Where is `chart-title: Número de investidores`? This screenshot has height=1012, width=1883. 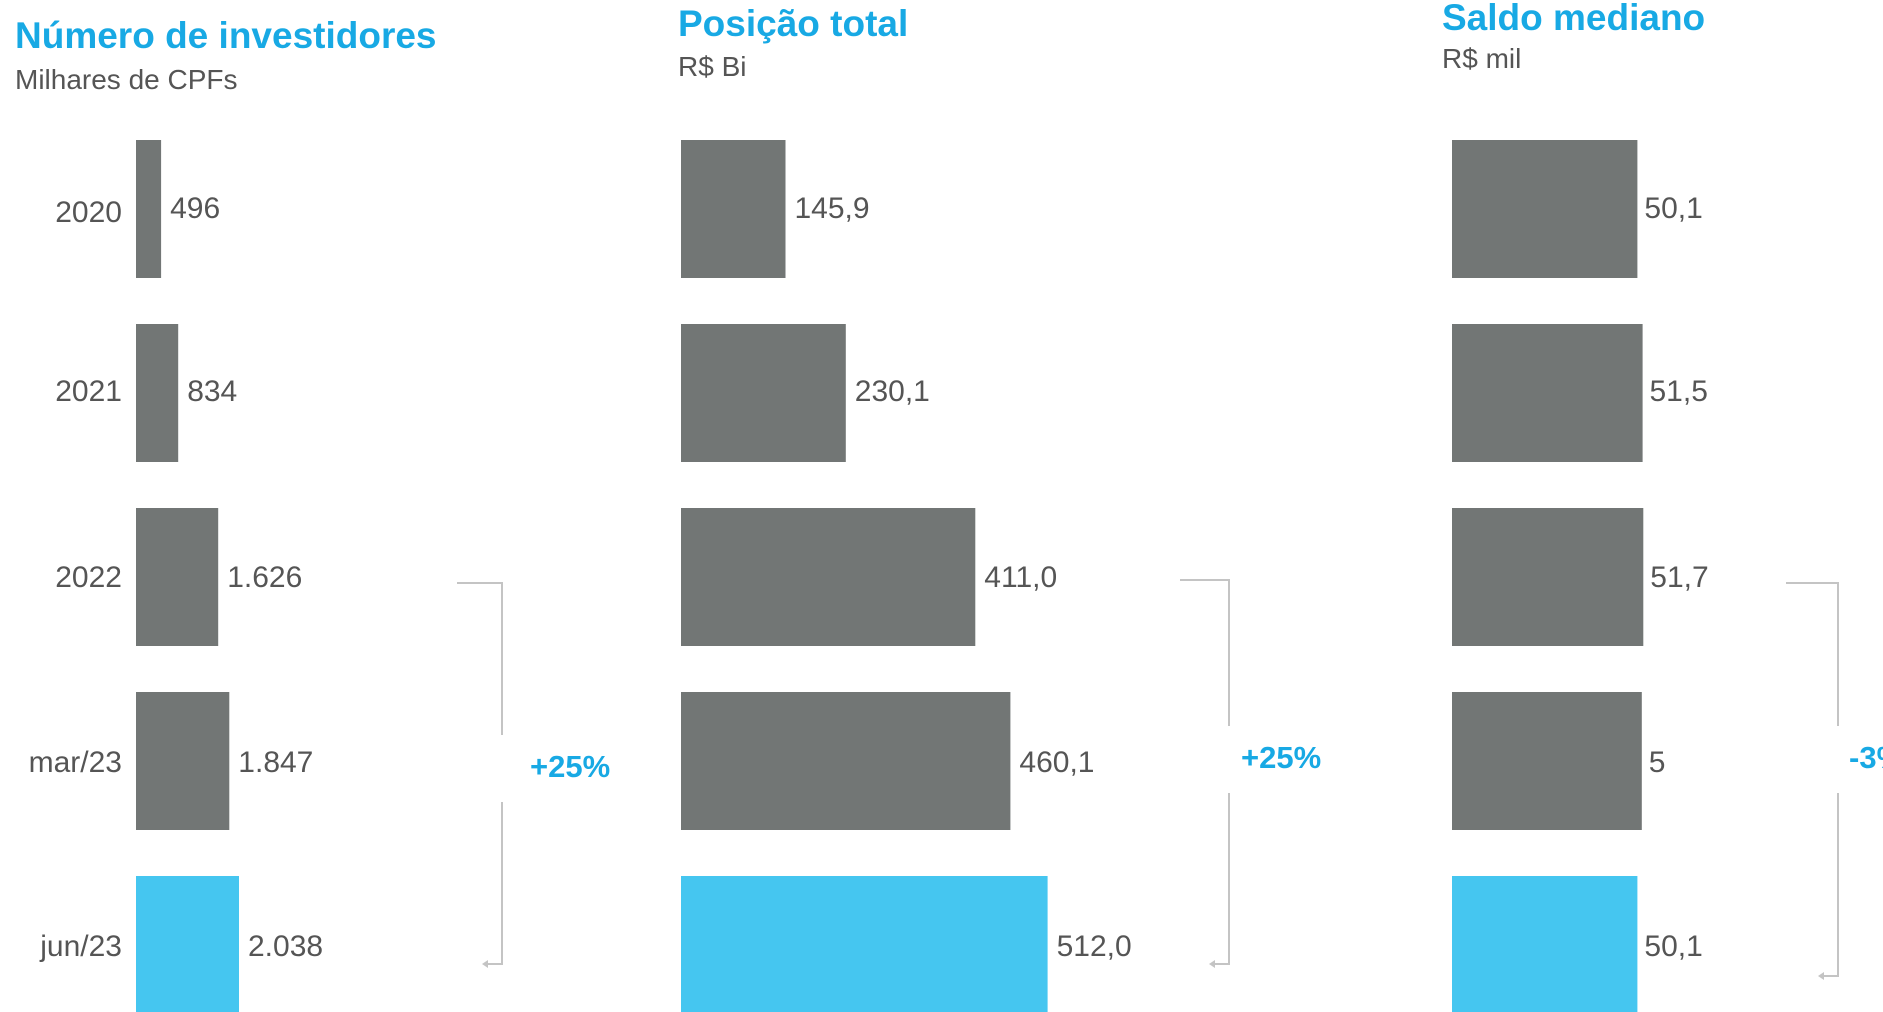 chart-title: Número de investidores is located at coordinates (226, 35).